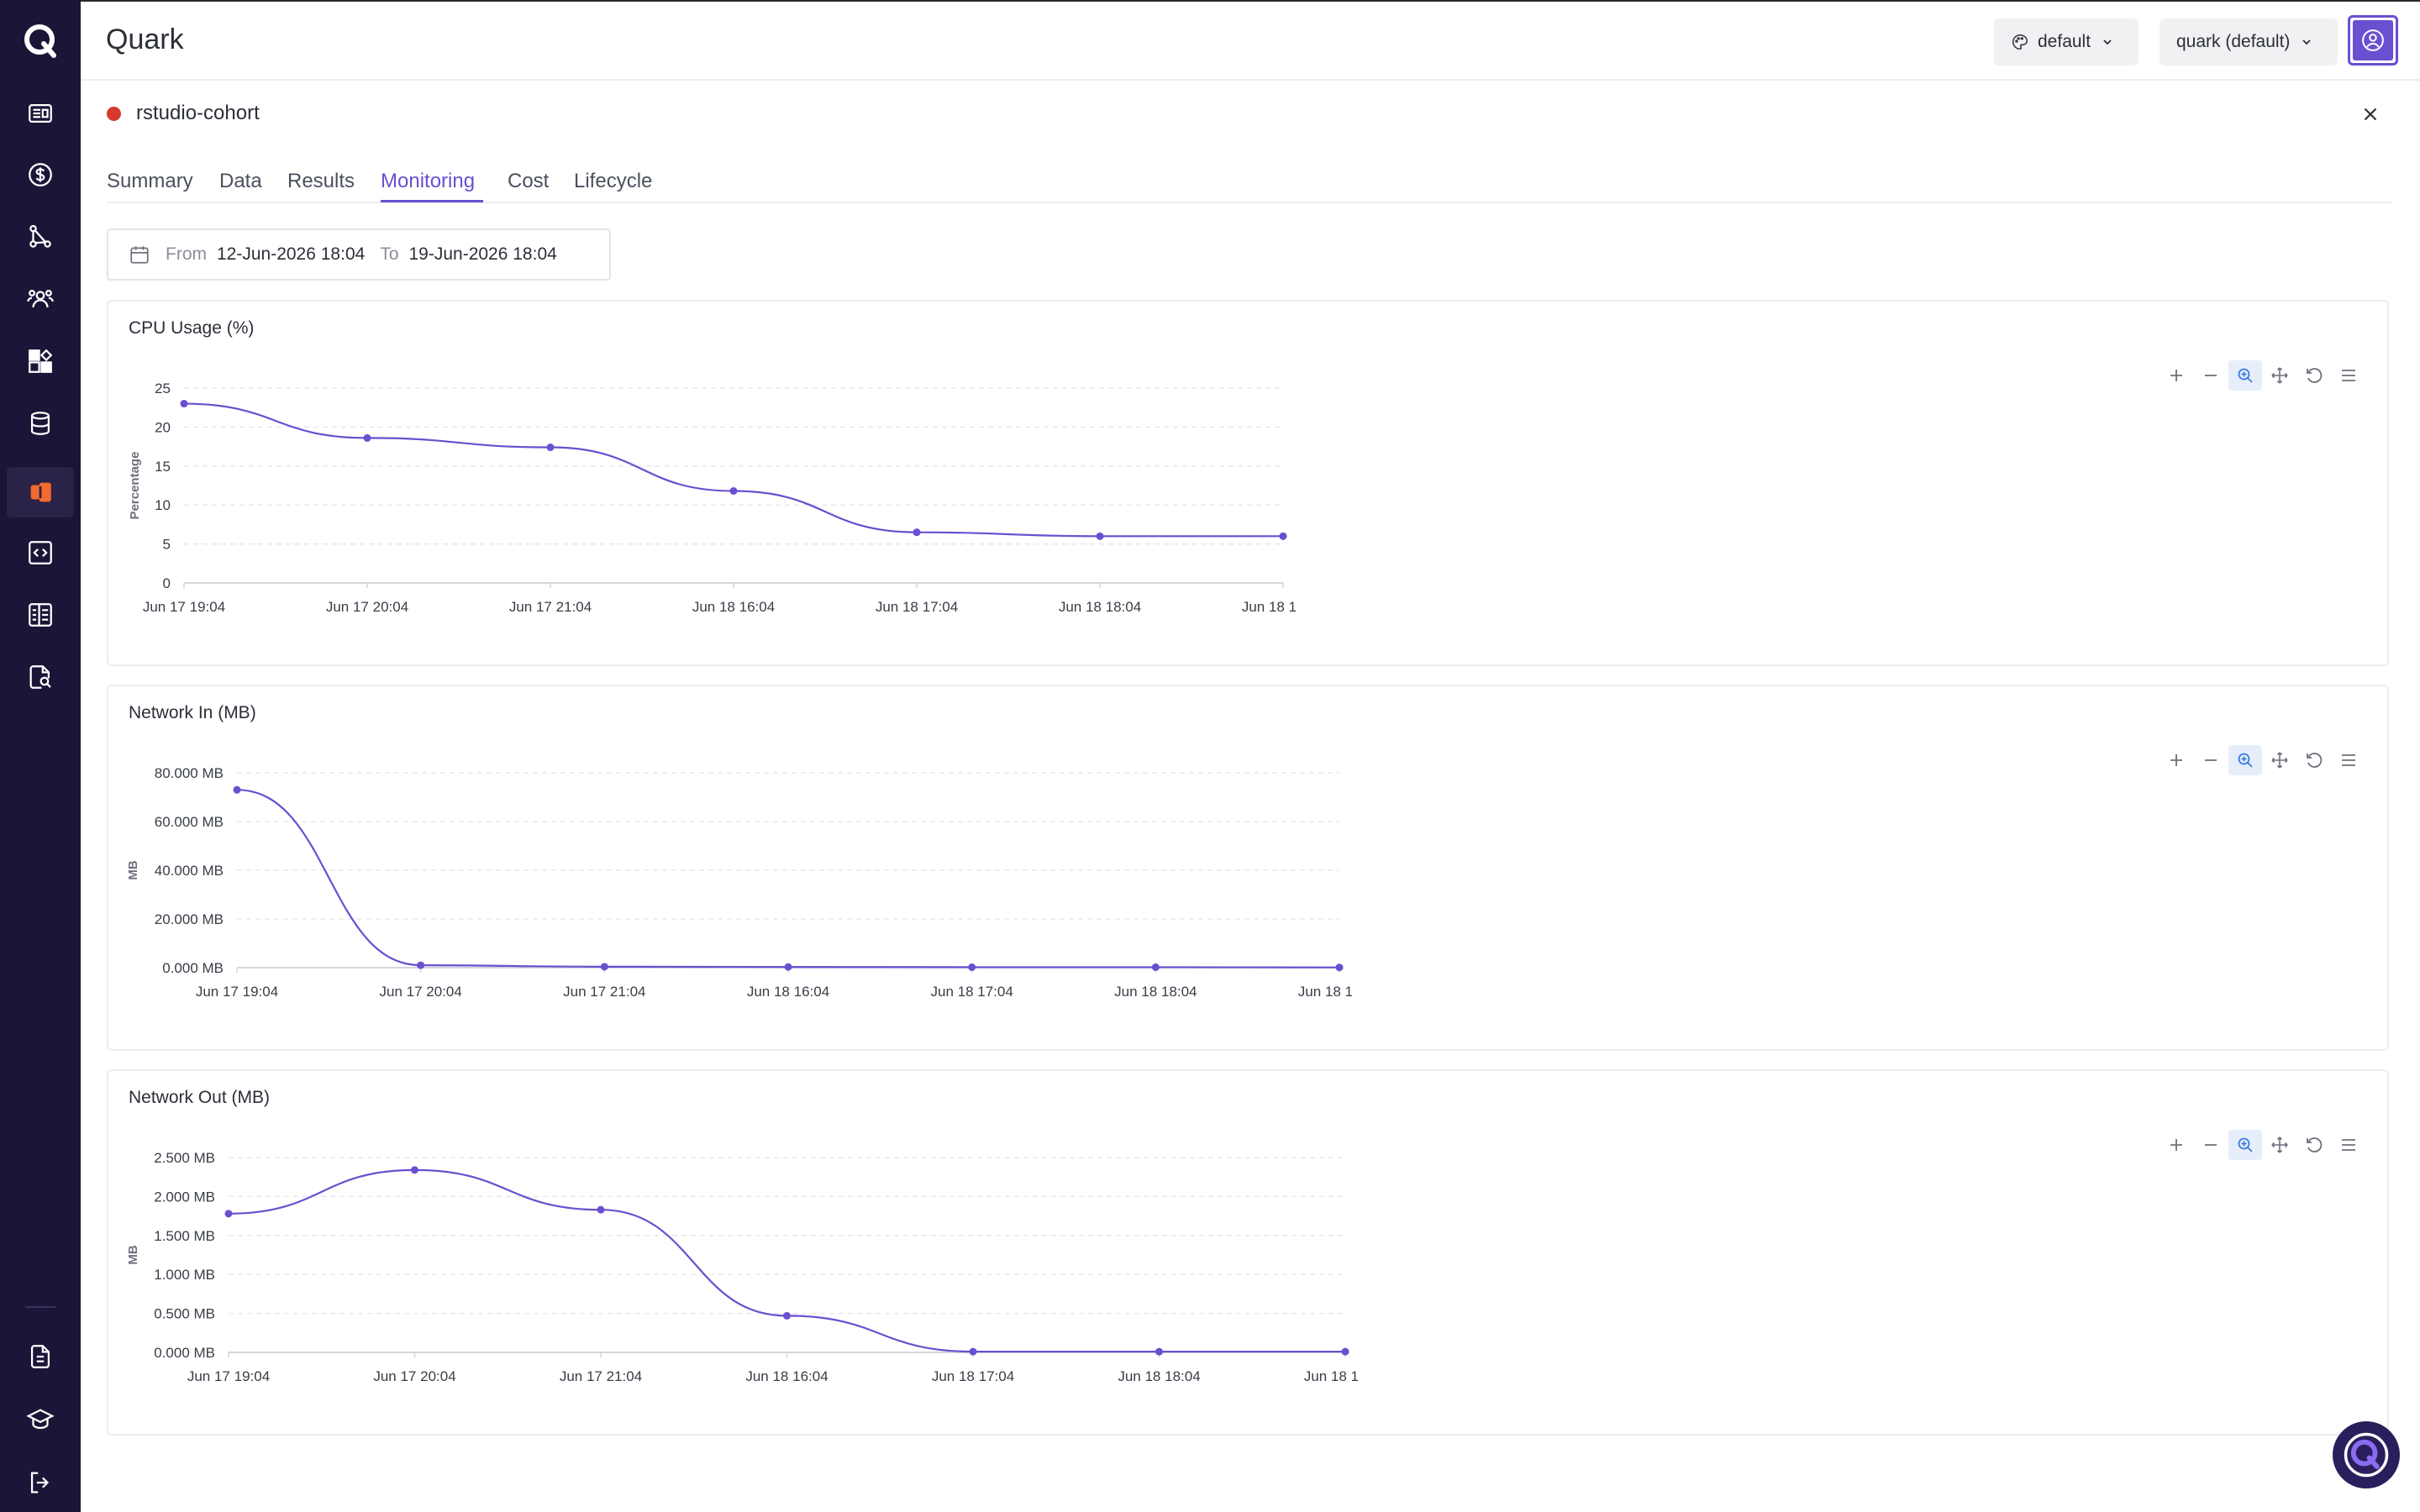 This screenshot has width=2420, height=1512. Describe the element at coordinates (2249, 42) in the screenshot. I see `tenant-dropdown: quark (default)` at that location.